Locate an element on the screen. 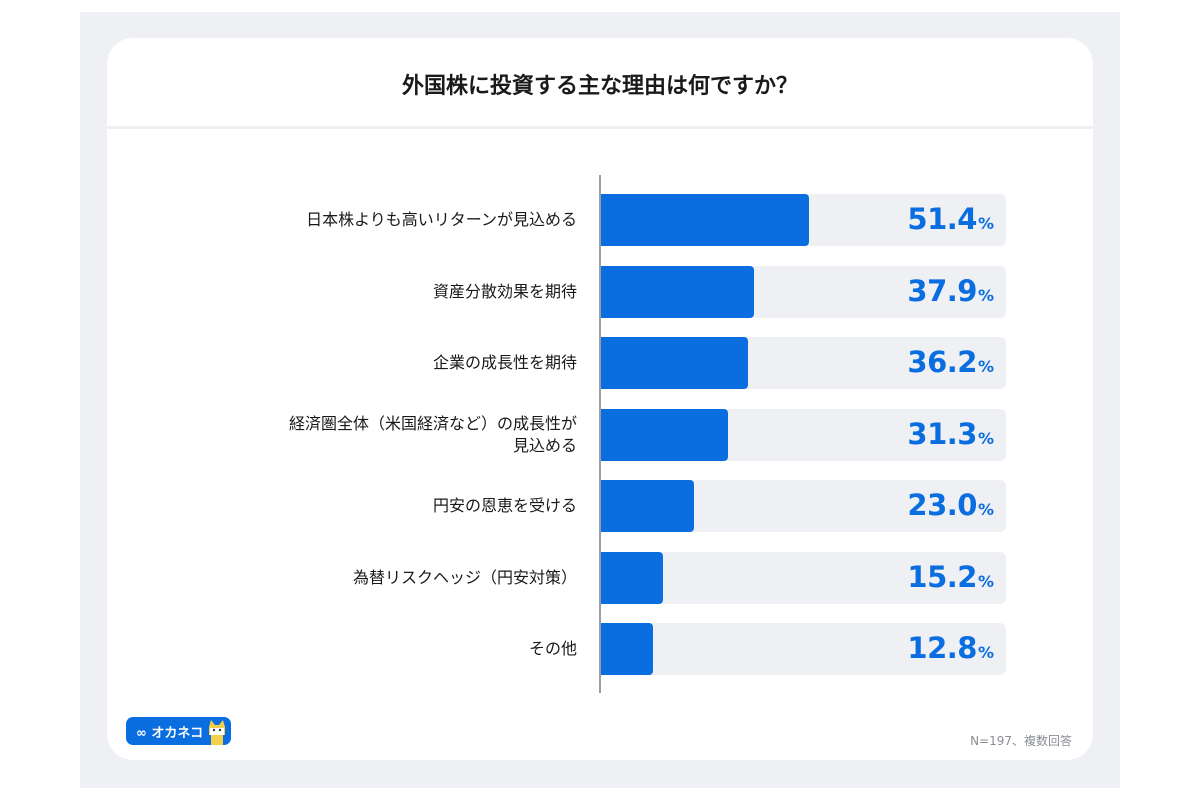 This screenshot has width=1200, height=800. category-label: その他 is located at coordinates (552, 648).